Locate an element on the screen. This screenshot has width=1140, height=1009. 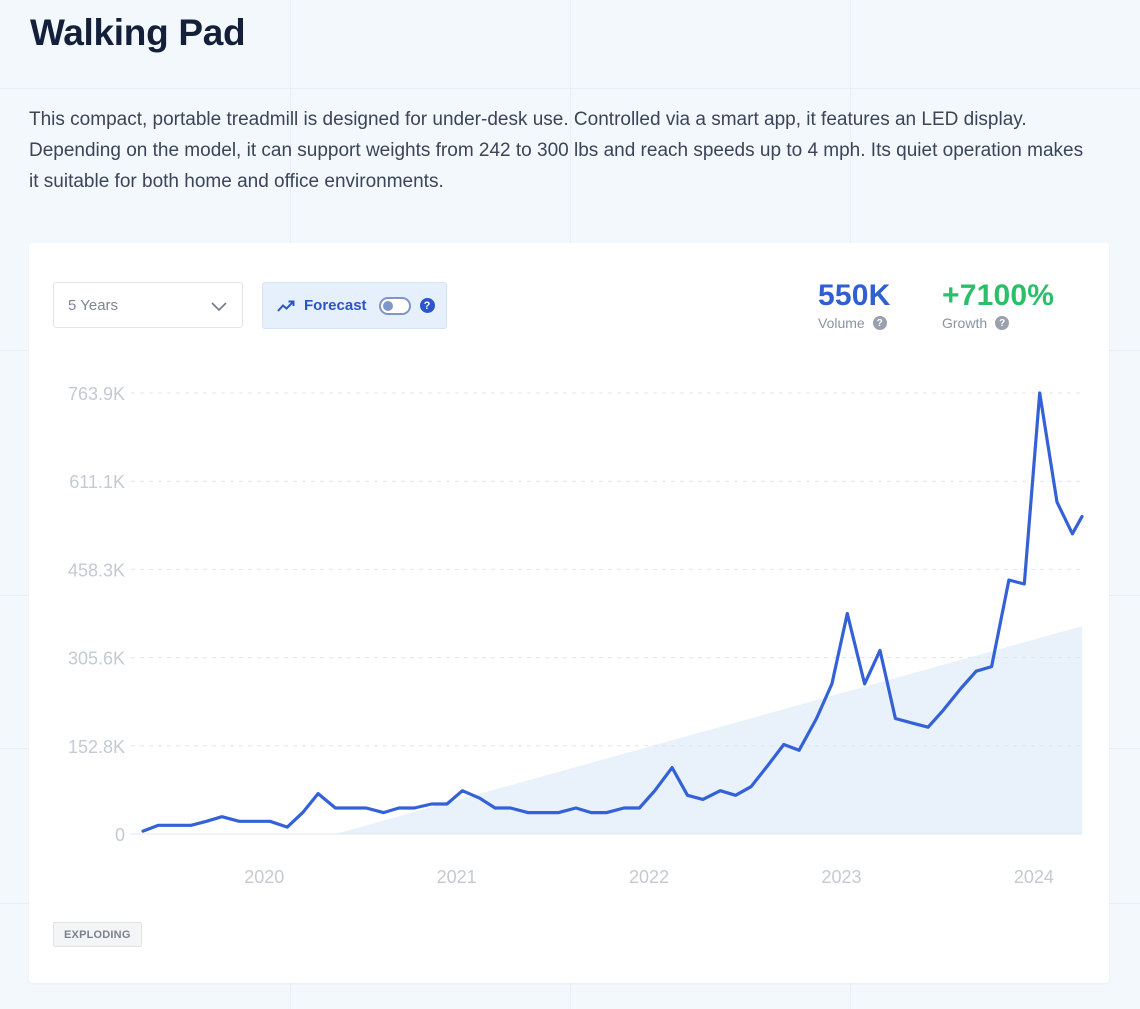
y-tick-label: 763.9K is located at coordinates (96, 394).